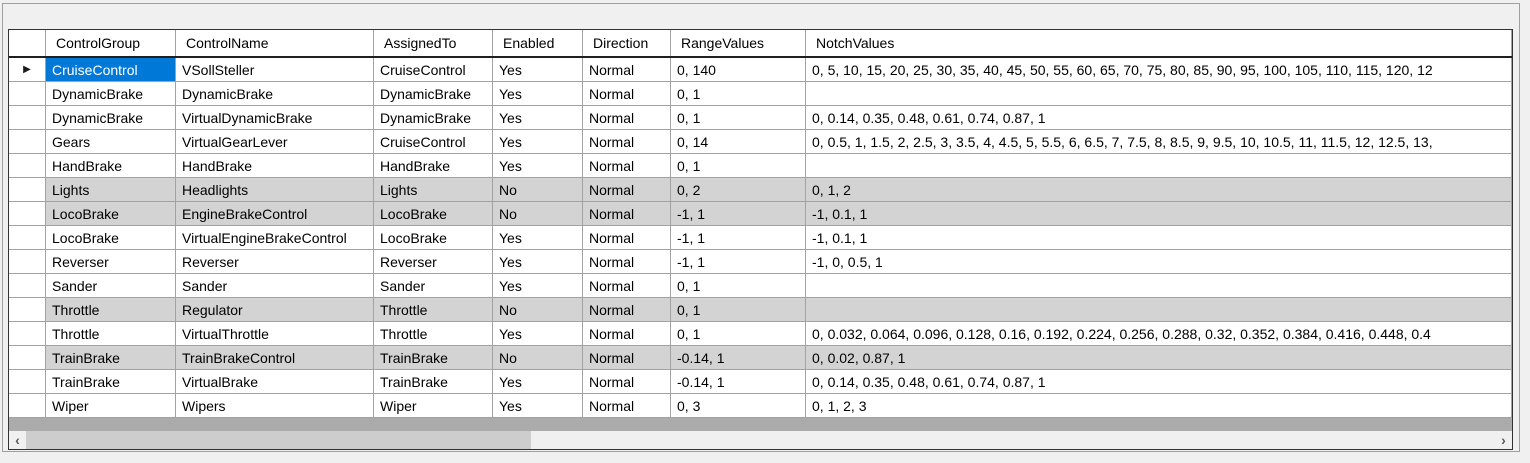 The height and width of the screenshot is (463, 1530). Describe the element at coordinates (433, 285) in the screenshot. I see `cell-assignedto: Sander` at that location.